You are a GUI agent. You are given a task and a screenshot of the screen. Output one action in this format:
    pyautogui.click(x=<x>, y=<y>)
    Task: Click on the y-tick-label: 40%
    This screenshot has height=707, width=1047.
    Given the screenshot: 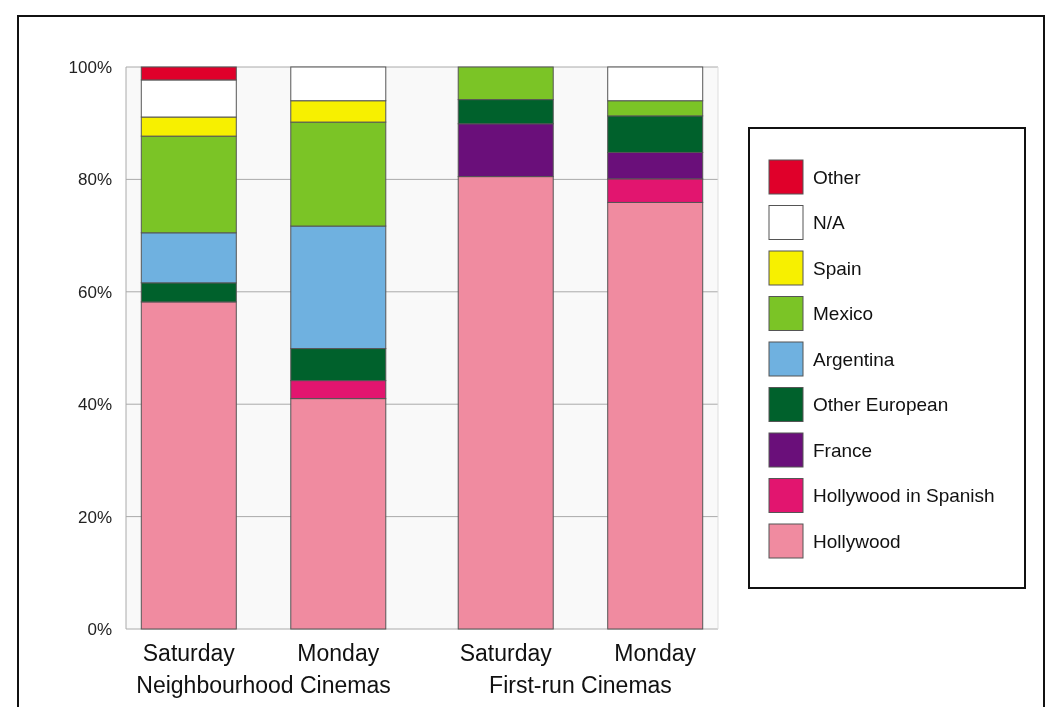 What is the action you would take?
    pyautogui.click(x=94, y=405)
    